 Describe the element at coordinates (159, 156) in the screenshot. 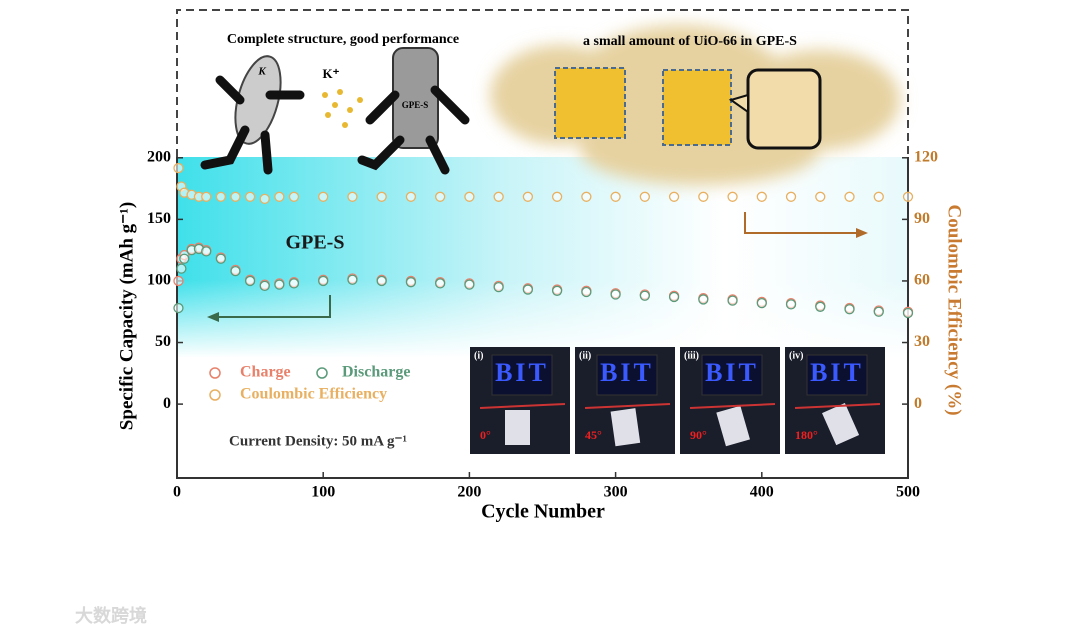

I see `y-tick-label: 200` at that location.